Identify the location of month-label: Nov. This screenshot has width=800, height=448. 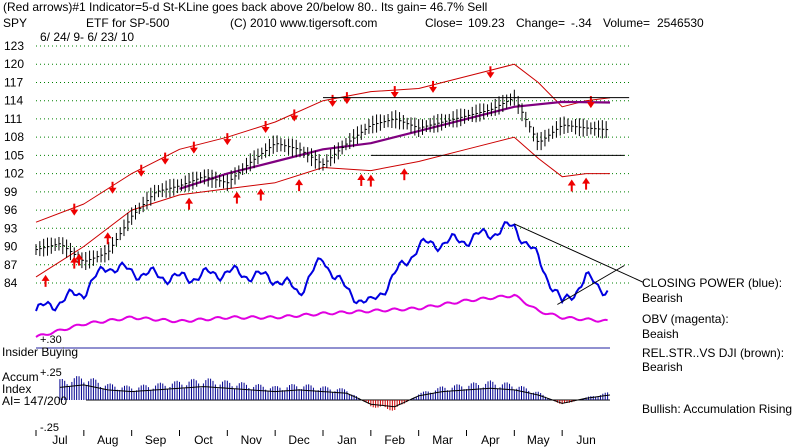
(251, 440).